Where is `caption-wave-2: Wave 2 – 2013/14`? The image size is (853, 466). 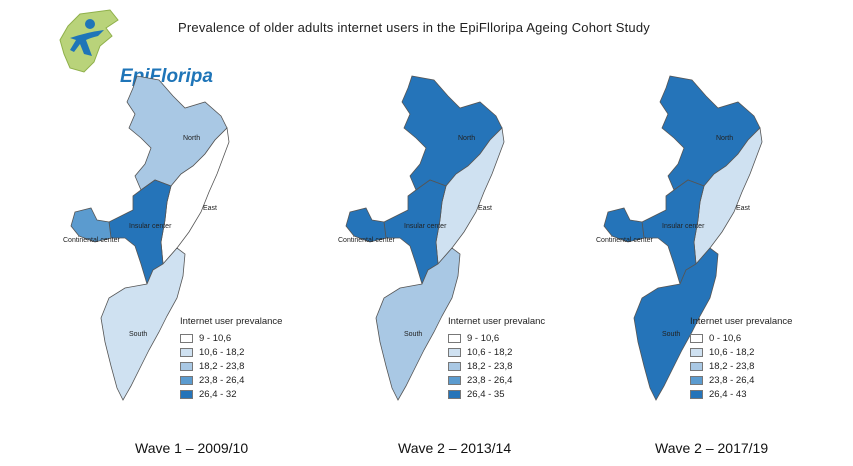
caption-wave-2: Wave 2 – 2013/14 is located at coordinates (455, 448).